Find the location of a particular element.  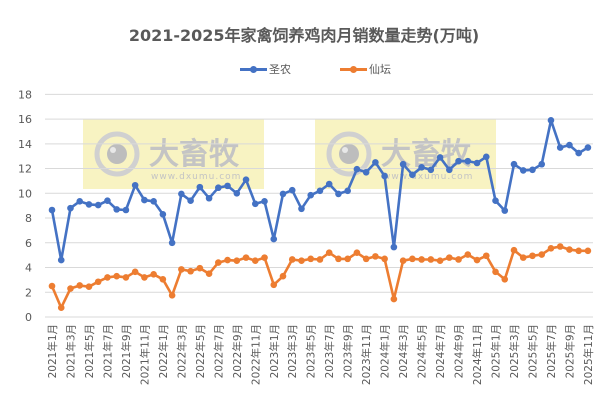

legend-item-xiantan: 仙坛 is located at coordinates (365, 69).